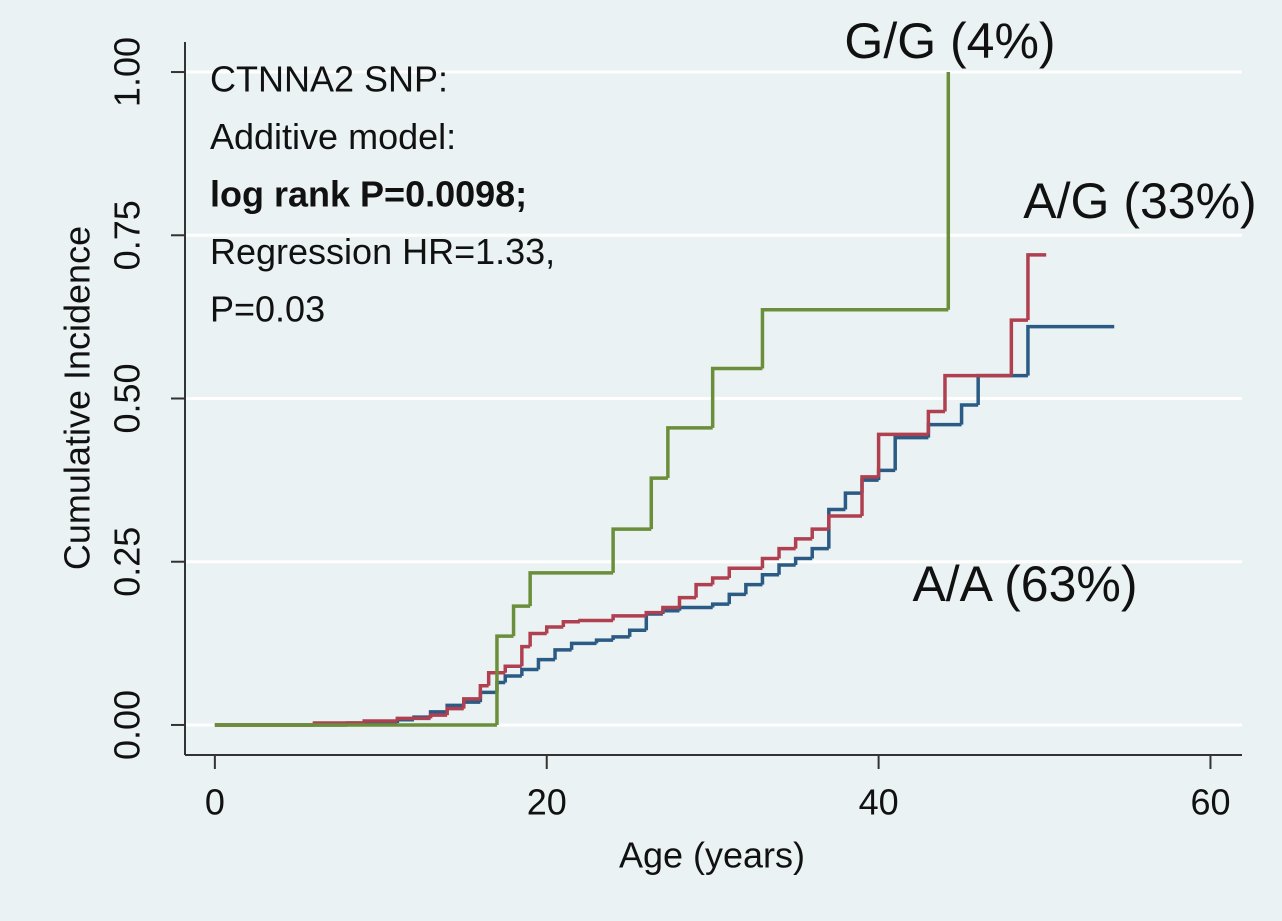  What do you see at coordinates (382, 251) in the screenshot?
I see `annotation-line: Regression HR=1.33,` at bounding box center [382, 251].